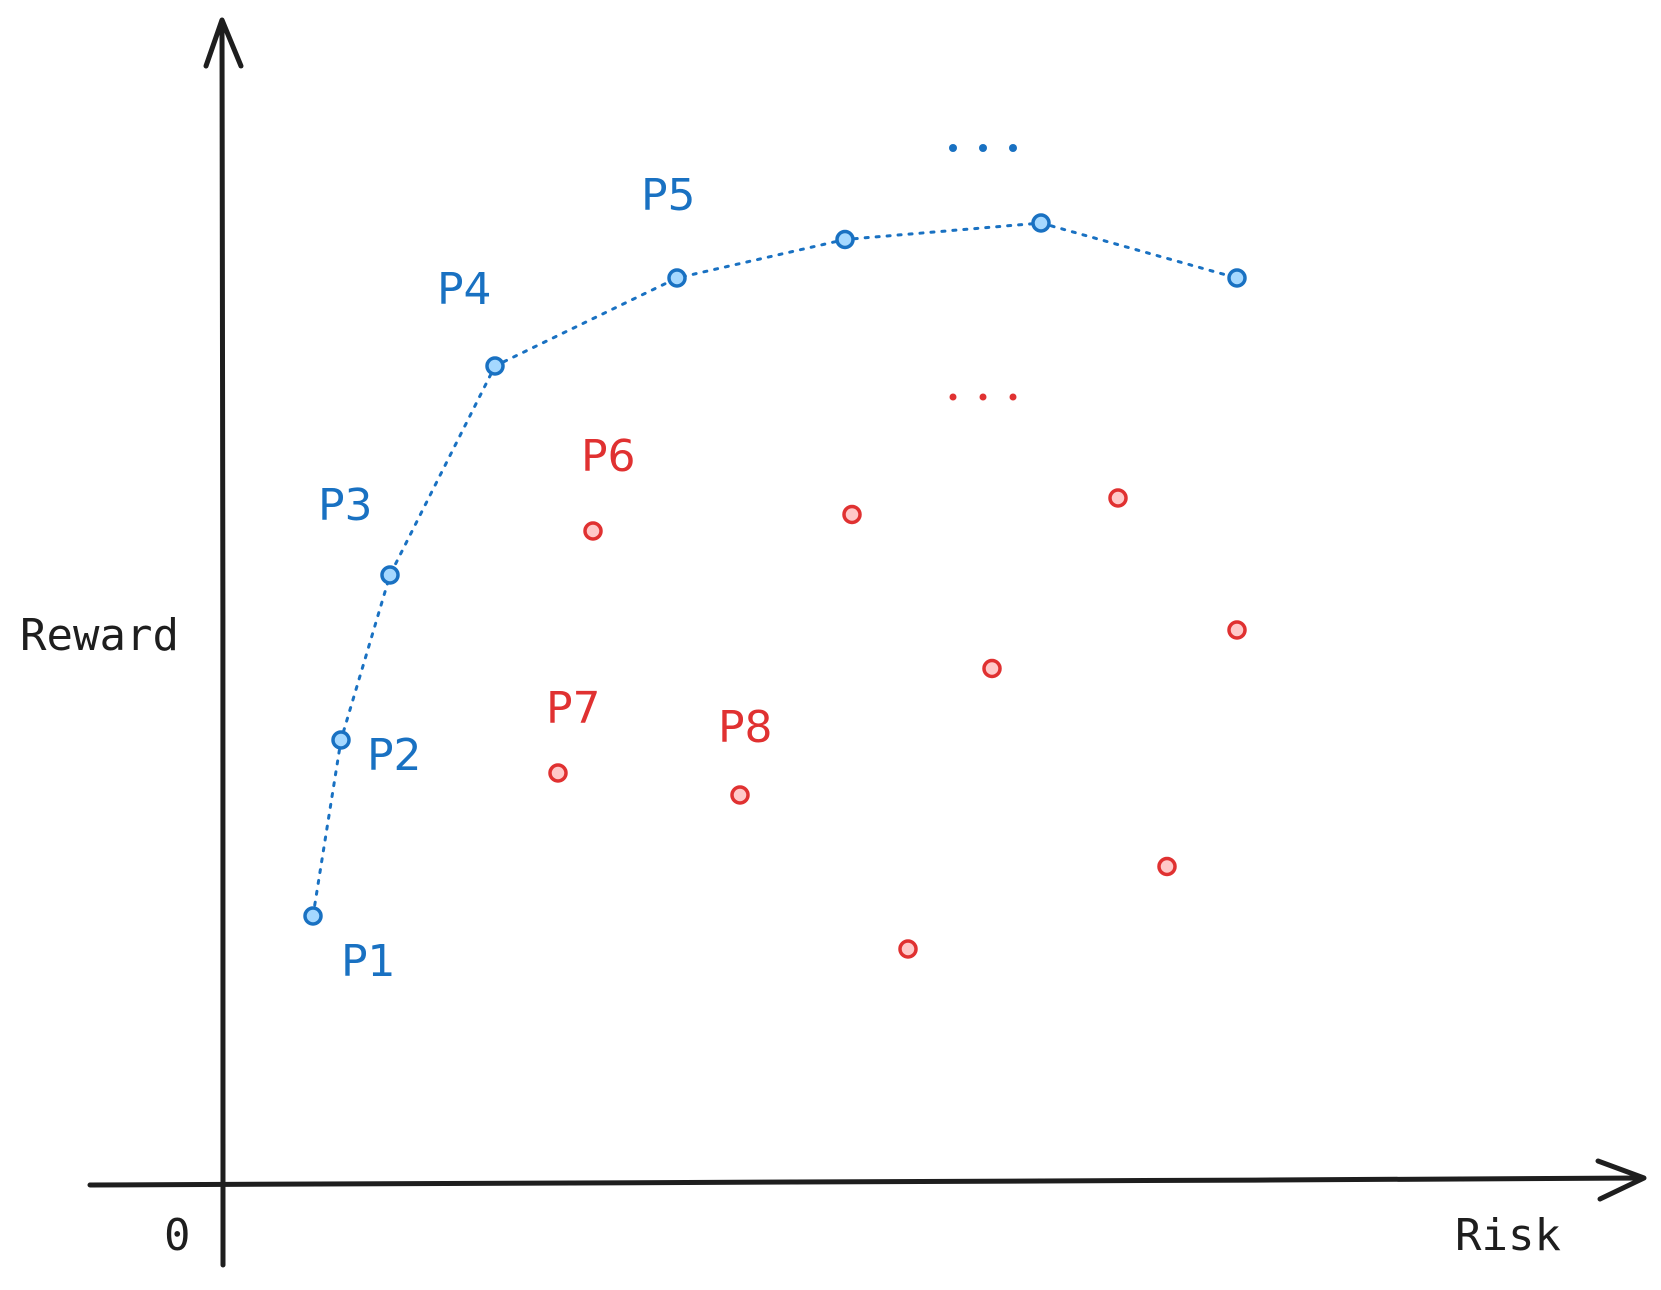 The height and width of the screenshot is (1290, 1661). I want to click on point-label-p6: P6, so click(608, 456).